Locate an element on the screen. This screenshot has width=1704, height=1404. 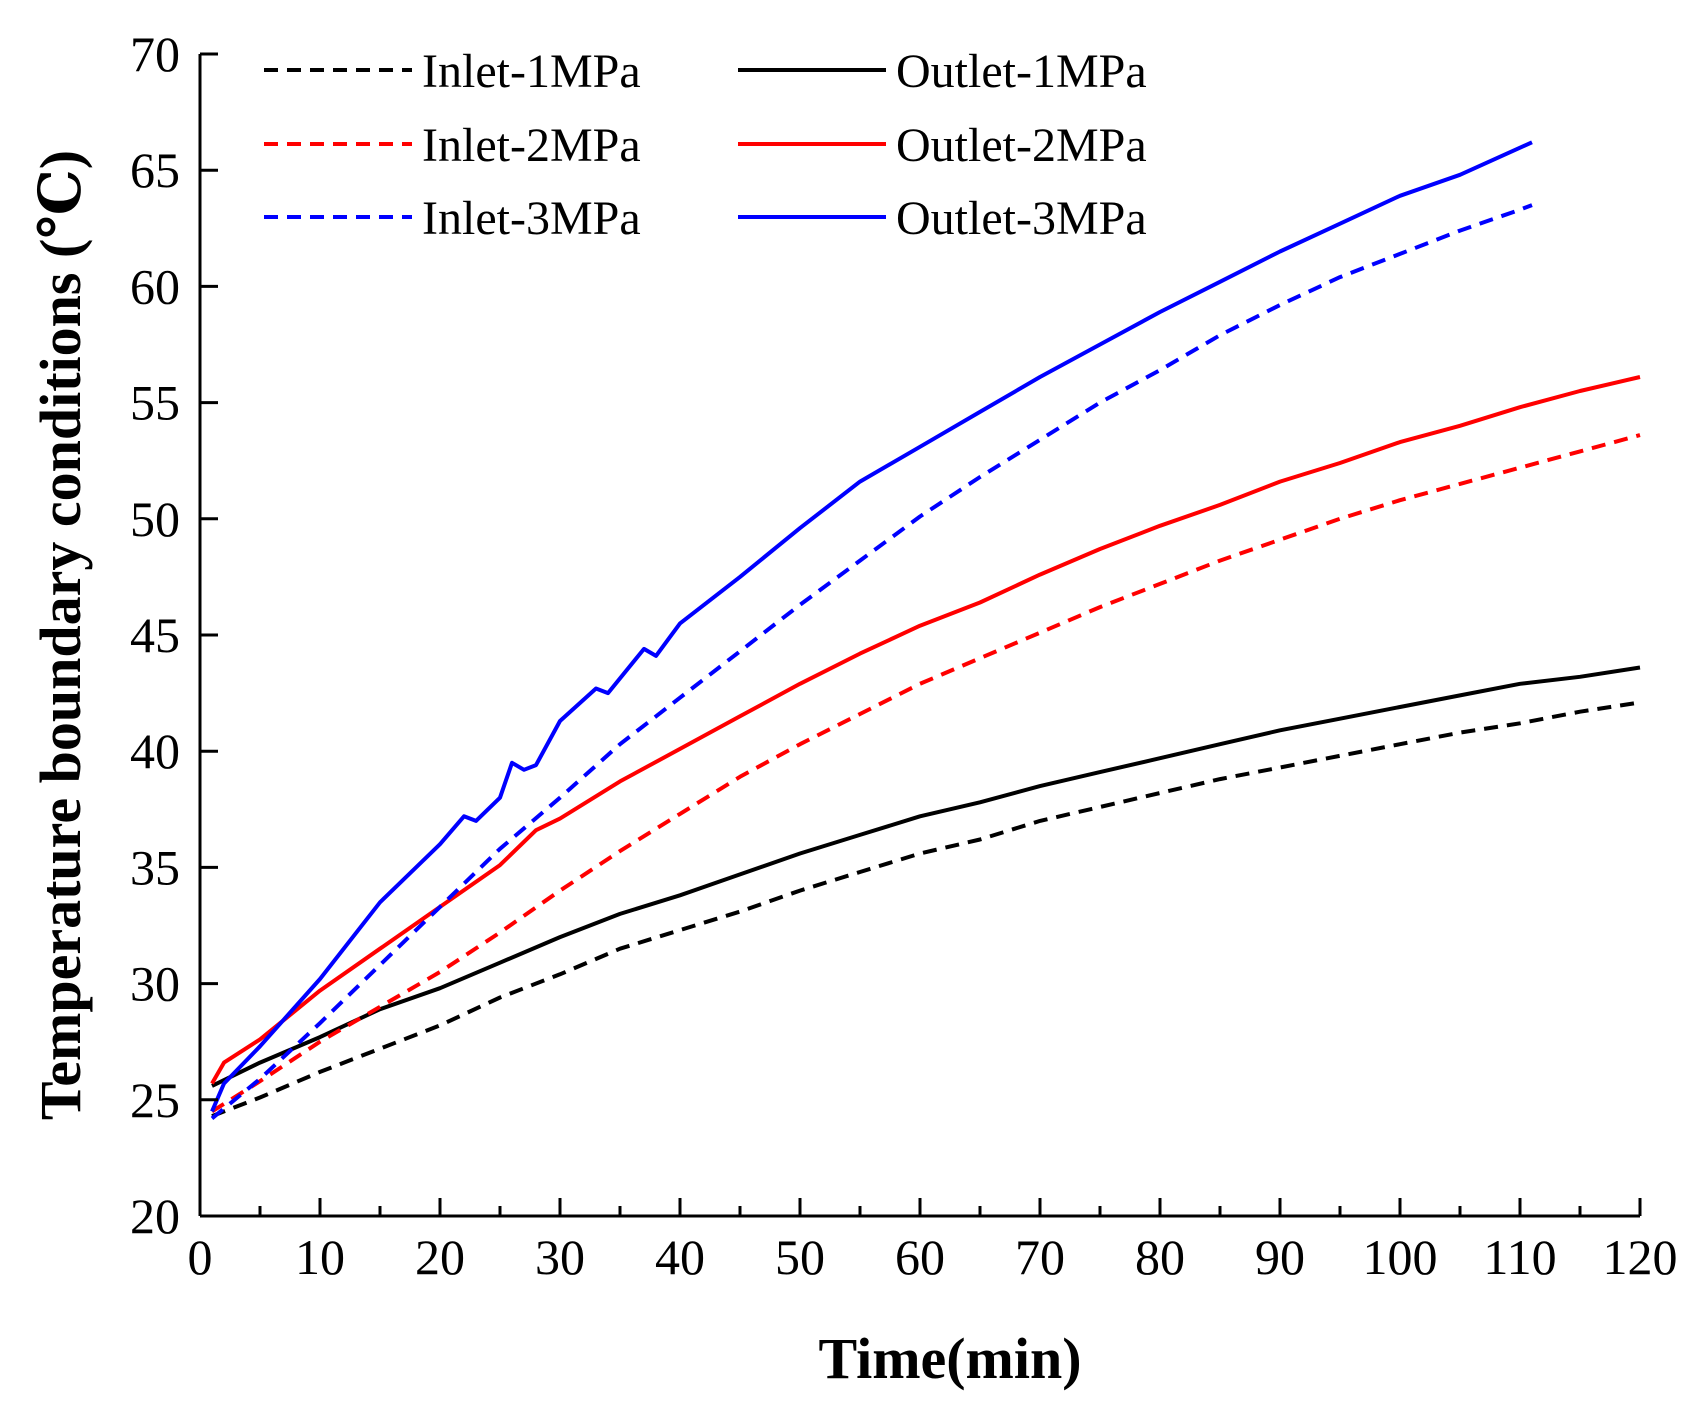
x-tick-label: 60 is located at coordinates (920, 1257).